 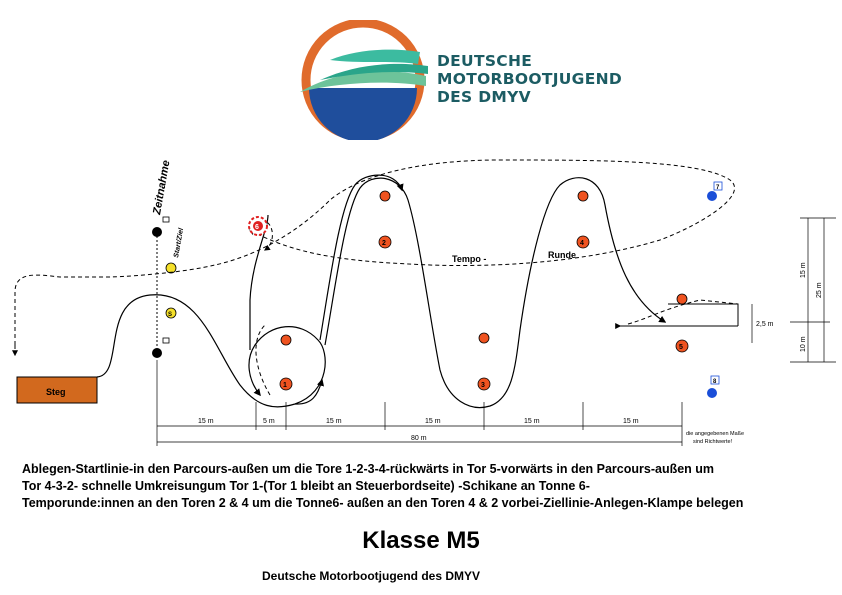 I want to click on buoy-1: 1, so click(x=286, y=384).